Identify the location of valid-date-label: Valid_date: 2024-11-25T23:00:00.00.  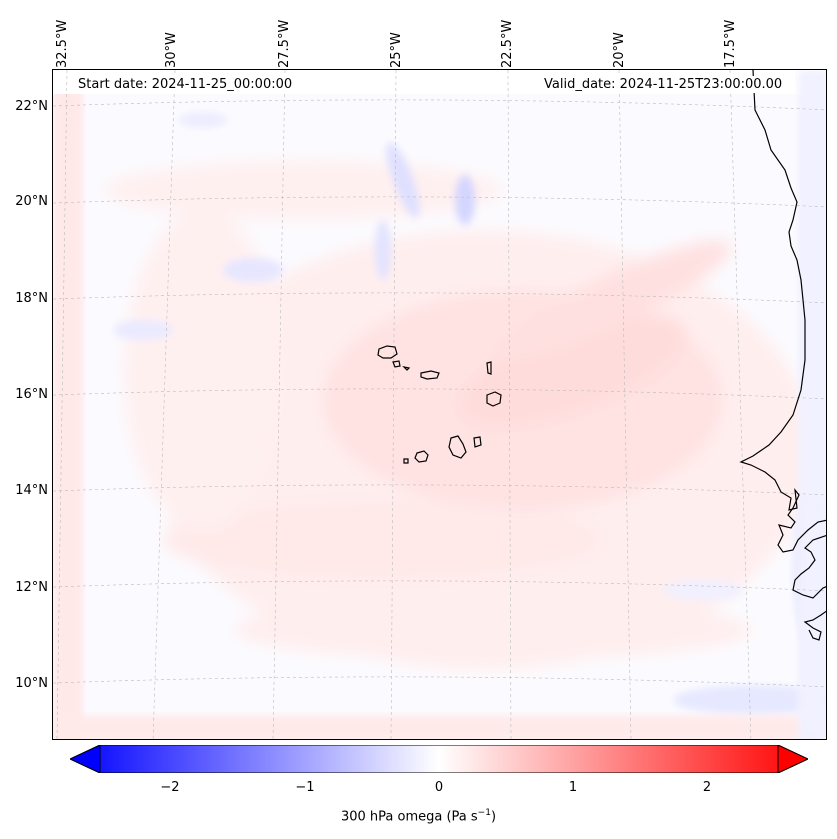
(663, 84).